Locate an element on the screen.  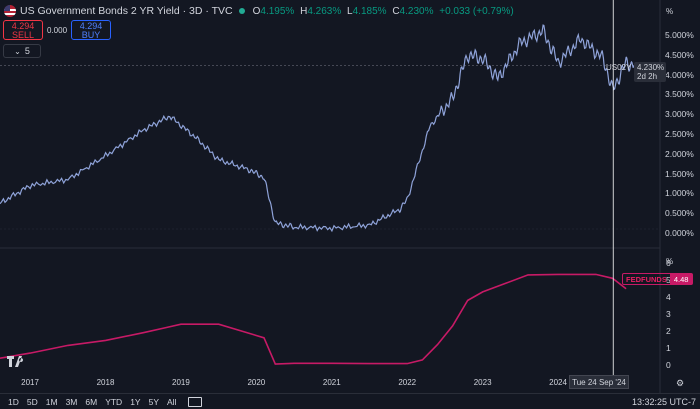
main-axis-unit: % is located at coordinates (670, 11).